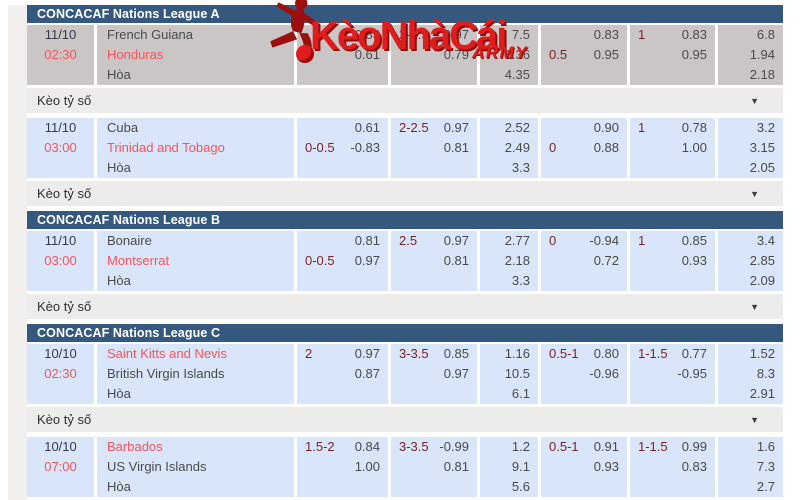  What do you see at coordinates (765, 466) in the screenshot?
I see `odds-value: 7.3` at bounding box center [765, 466].